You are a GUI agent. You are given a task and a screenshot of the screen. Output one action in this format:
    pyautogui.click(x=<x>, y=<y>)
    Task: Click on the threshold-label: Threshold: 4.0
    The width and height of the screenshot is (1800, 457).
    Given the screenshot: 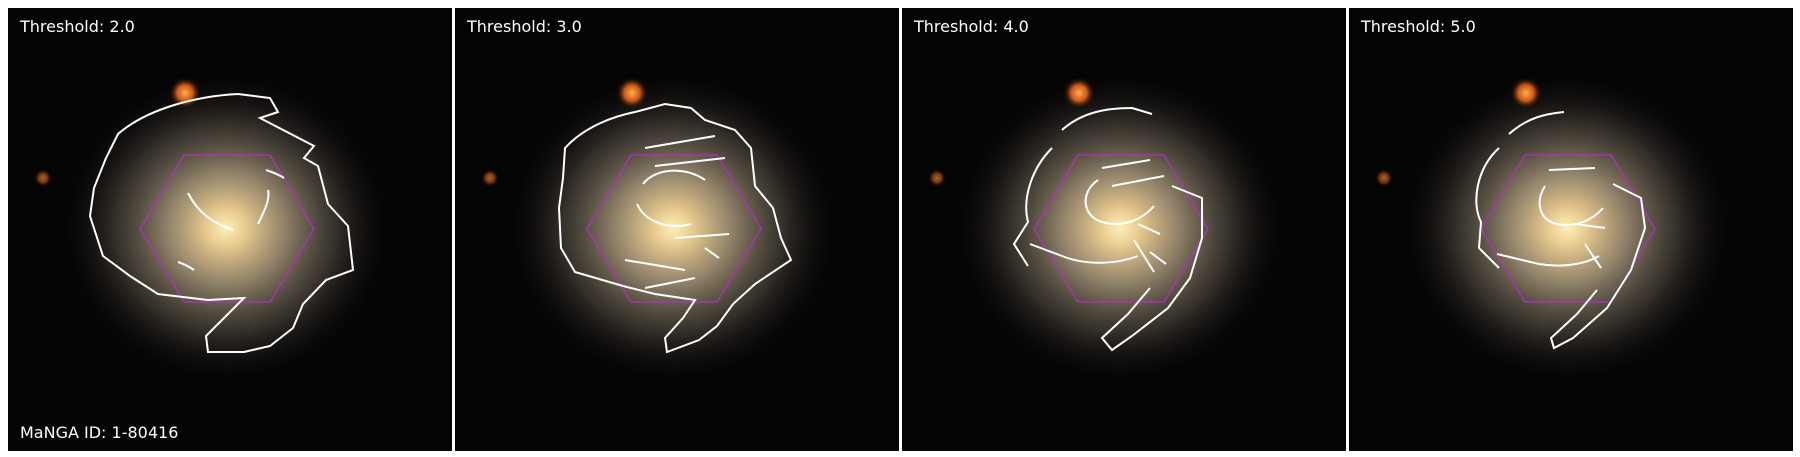 What is the action you would take?
    pyautogui.click(x=971, y=26)
    